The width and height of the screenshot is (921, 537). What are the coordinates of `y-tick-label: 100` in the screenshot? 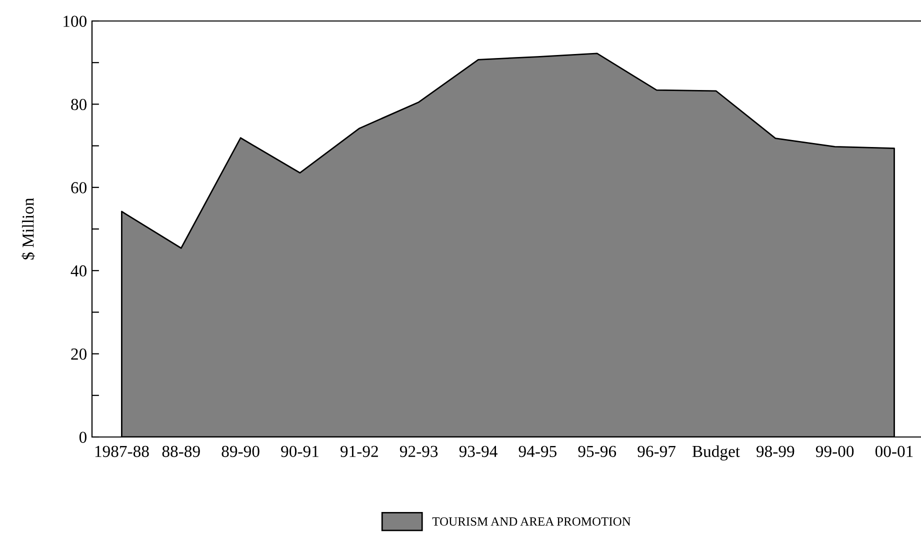 It's located at (75, 21).